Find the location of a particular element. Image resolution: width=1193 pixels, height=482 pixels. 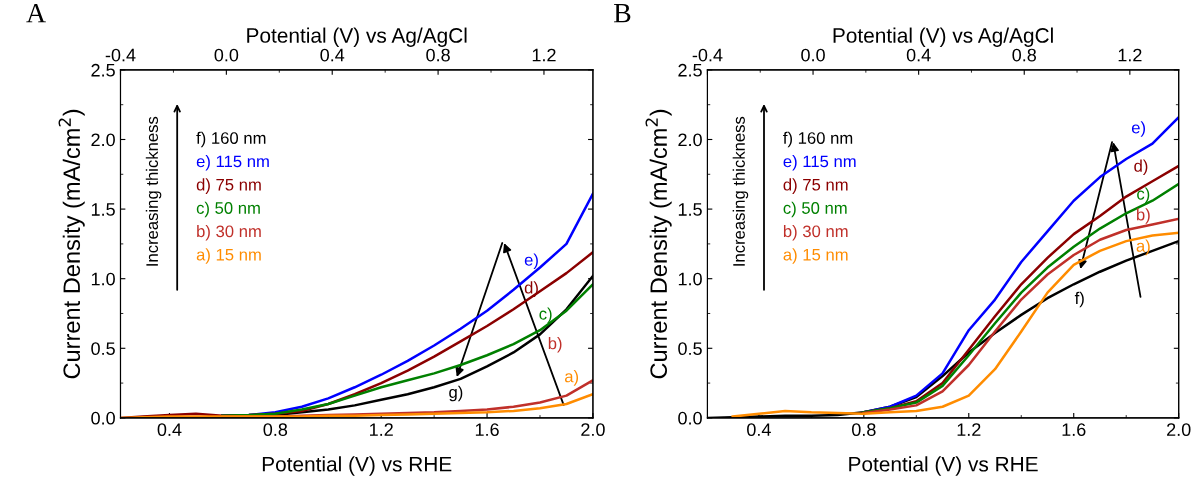

annotation: g) is located at coordinates (456, 393).